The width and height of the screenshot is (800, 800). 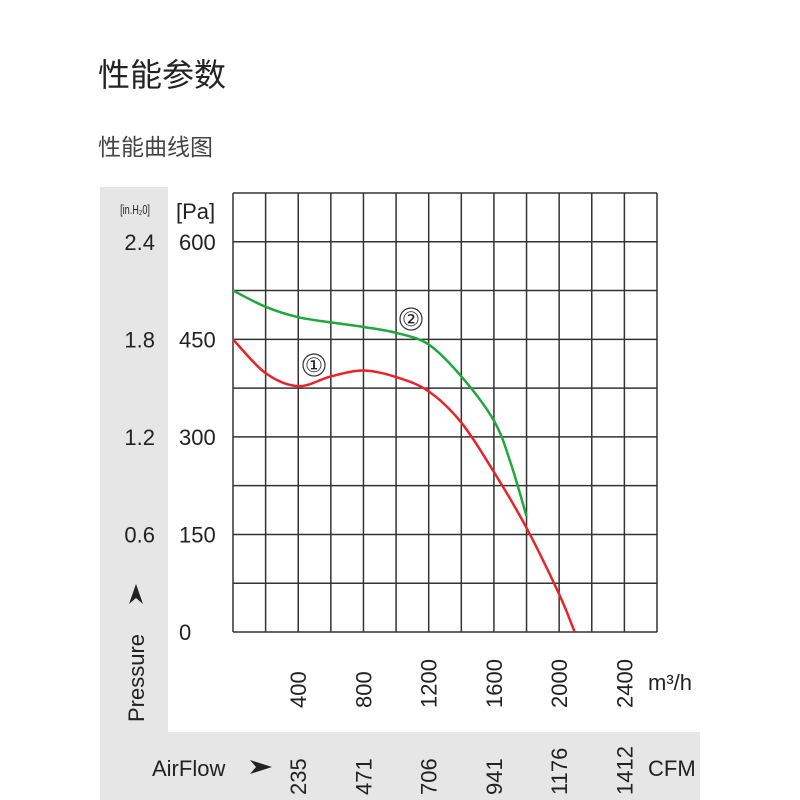 I want to click on page-subtitle: 性能曲线图, so click(x=155, y=148).